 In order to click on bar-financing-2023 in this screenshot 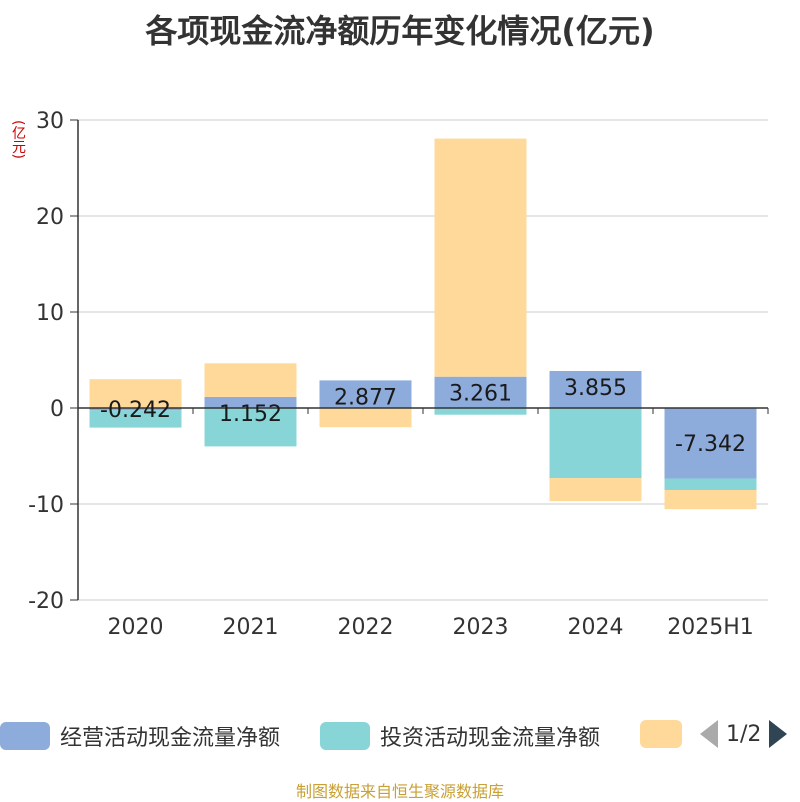, I will do `click(480, 257)`.